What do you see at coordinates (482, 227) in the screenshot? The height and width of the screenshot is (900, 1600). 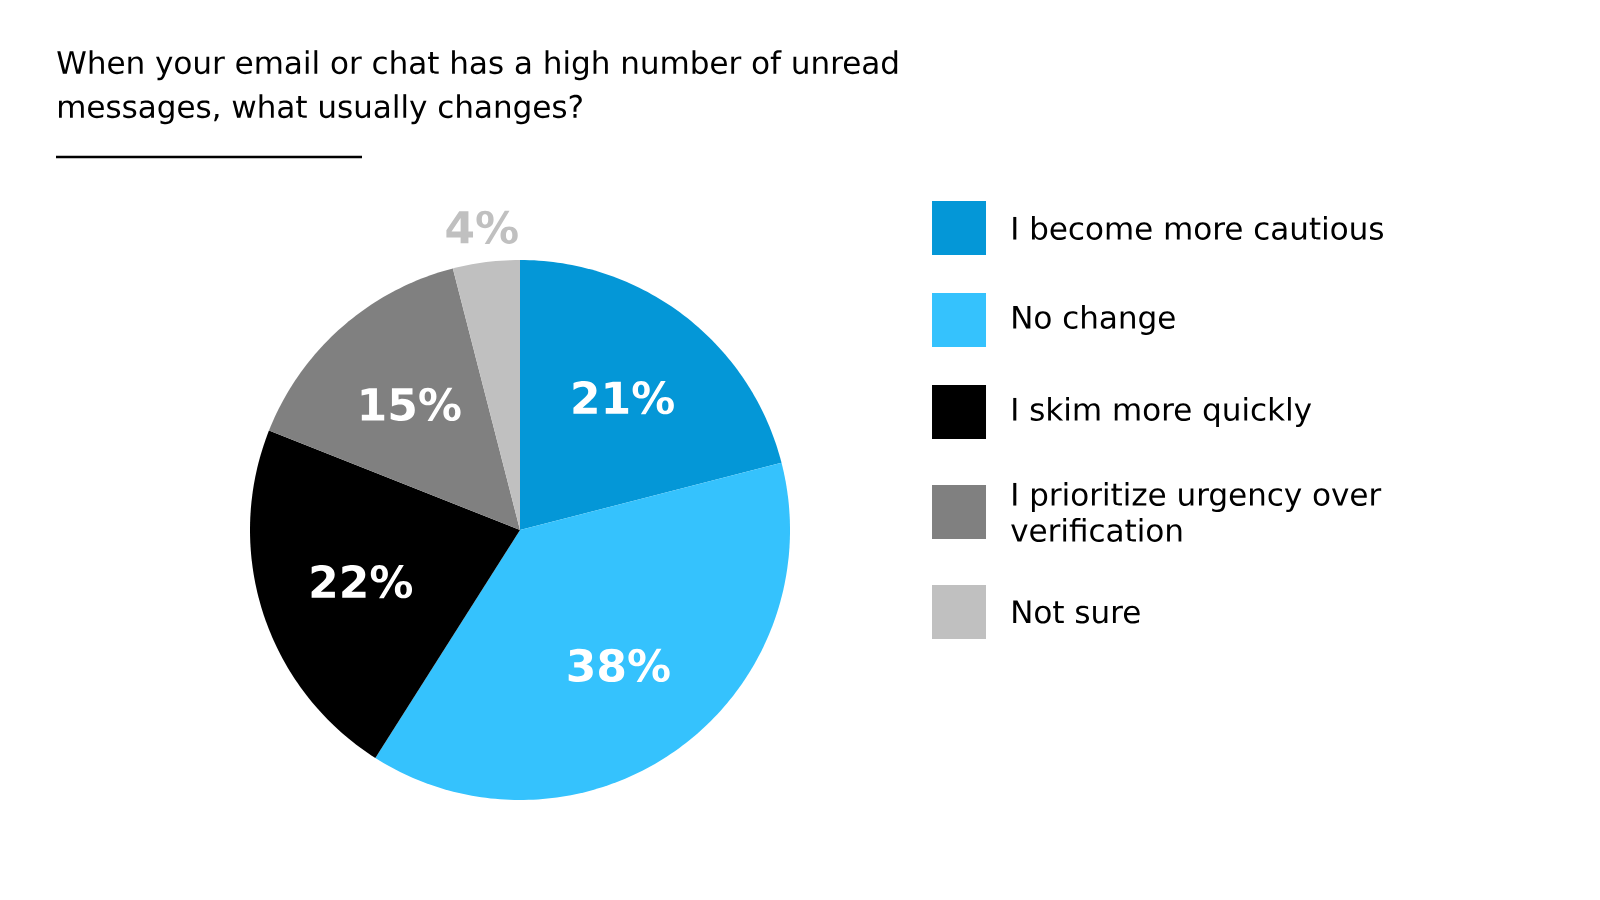 I see `data-label: 4%` at bounding box center [482, 227].